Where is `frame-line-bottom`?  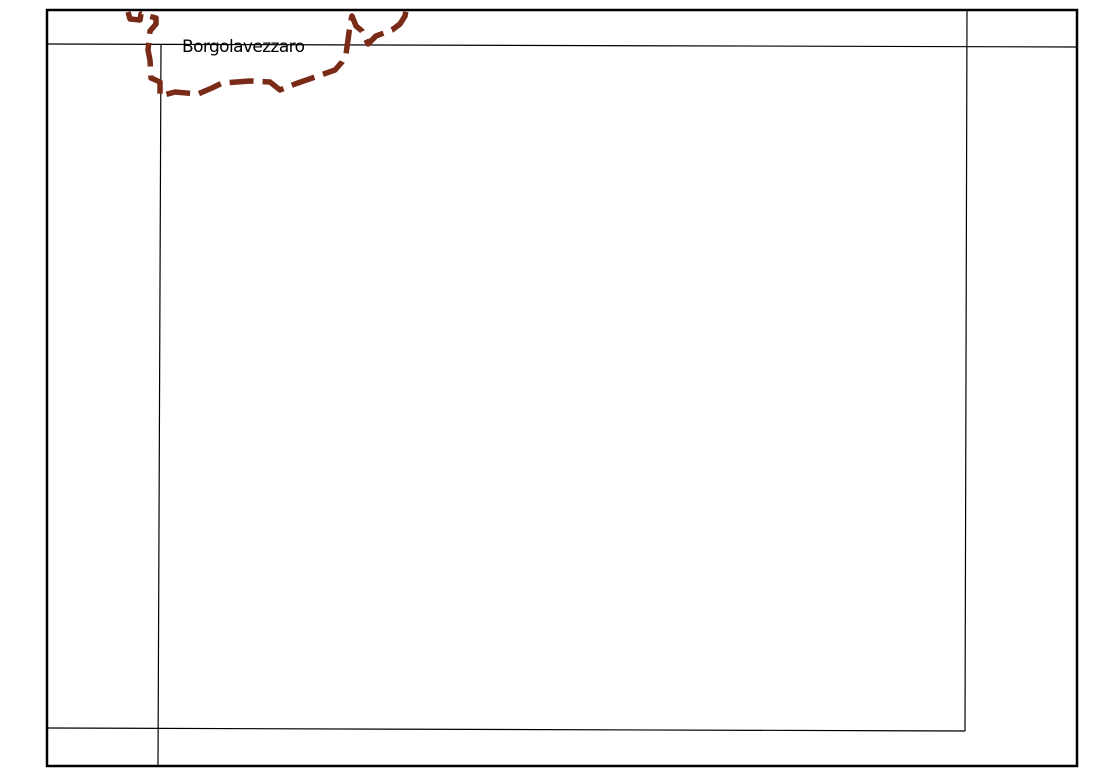 frame-line-bottom is located at coordinates (506, 729).